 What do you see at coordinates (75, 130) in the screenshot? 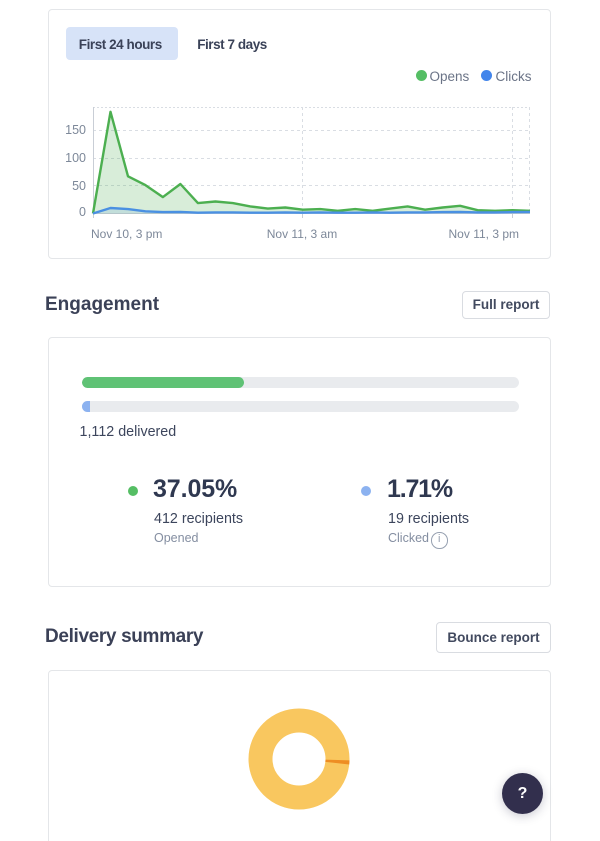
I see `svg-text: 150` at bounding box center [75, 130].